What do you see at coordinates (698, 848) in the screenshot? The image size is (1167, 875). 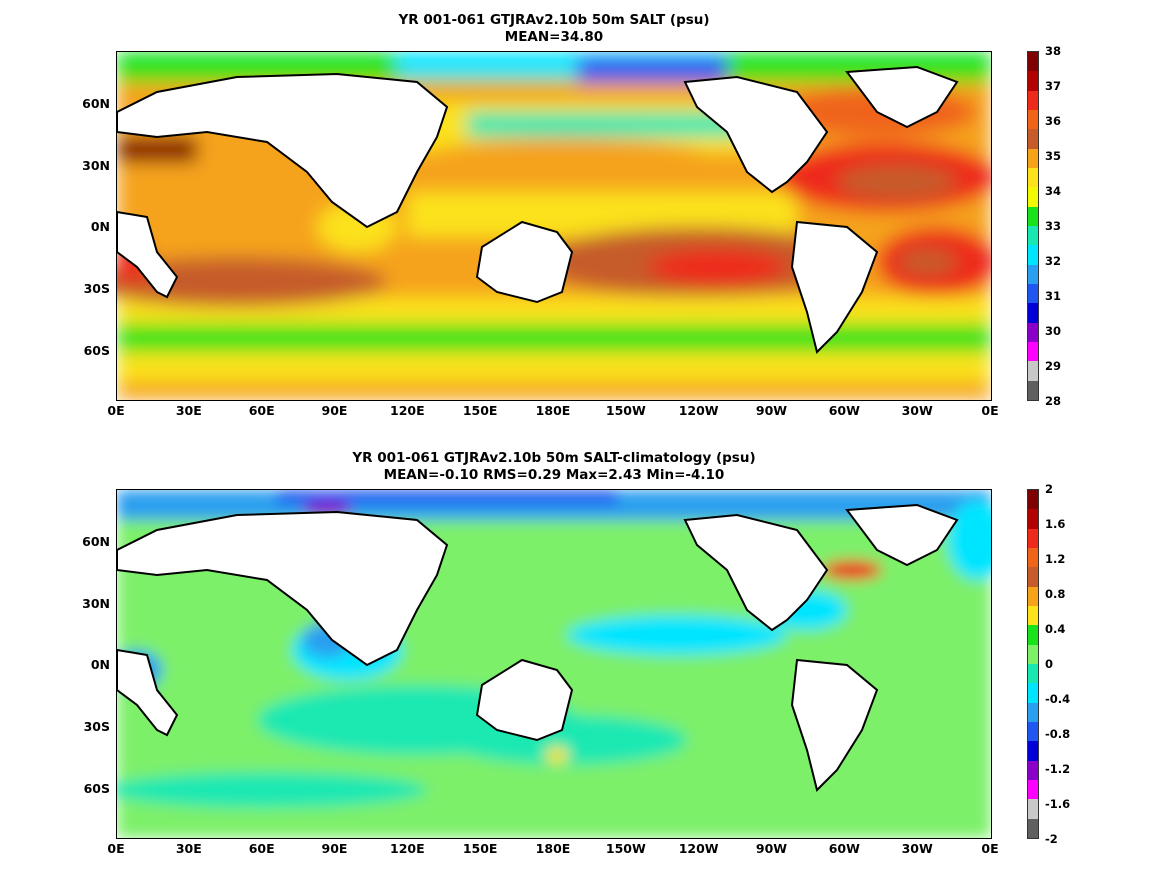 I see `bottom-lon-label: 120W` at bounding box center [698, 848].